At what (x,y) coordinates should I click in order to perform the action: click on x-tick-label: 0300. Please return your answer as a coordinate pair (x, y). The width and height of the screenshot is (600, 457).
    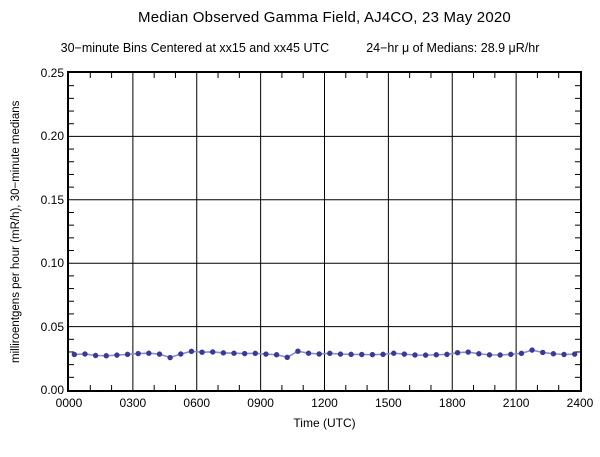
    Looking at the image, I should click on (133, 403).